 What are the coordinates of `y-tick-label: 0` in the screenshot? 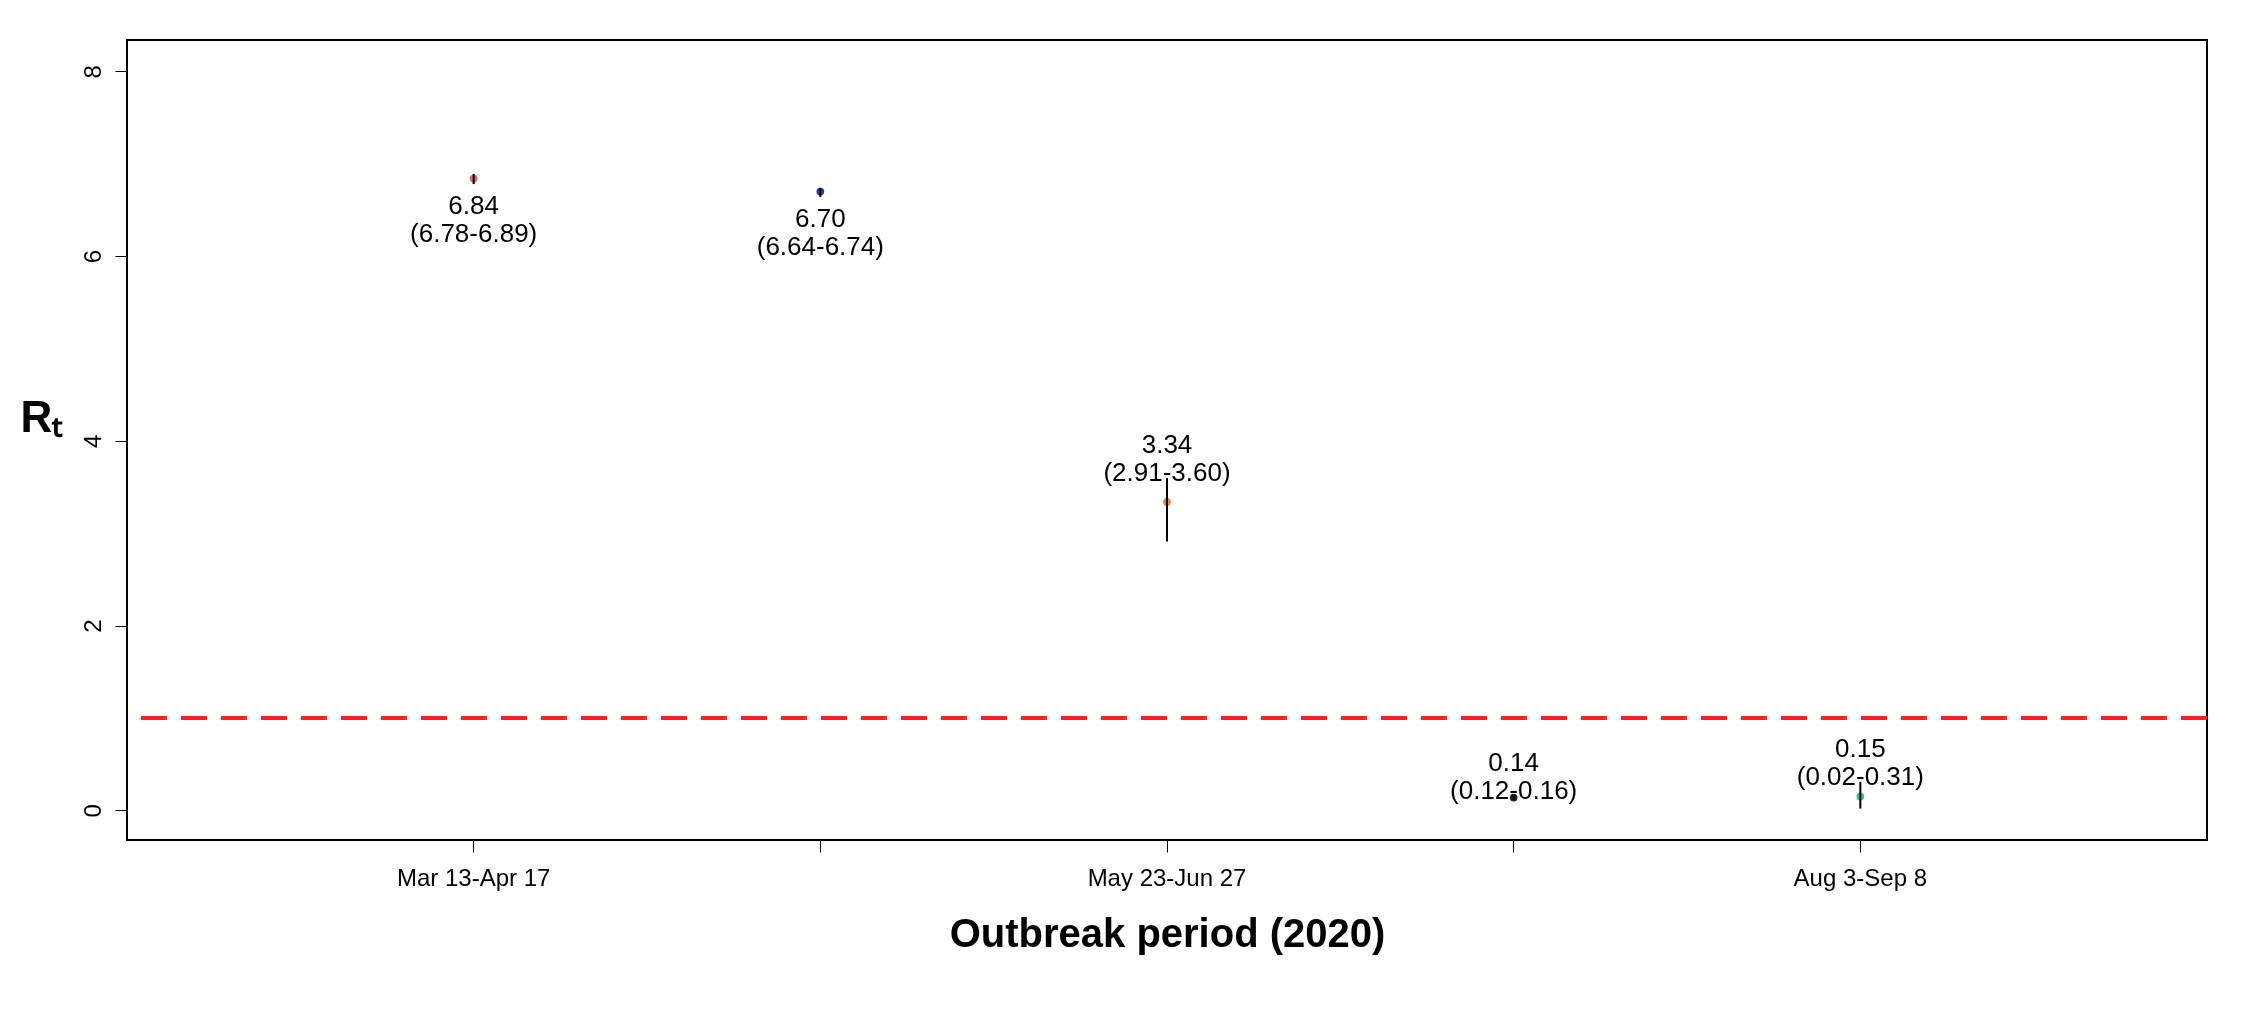 It's located at (92, 811).